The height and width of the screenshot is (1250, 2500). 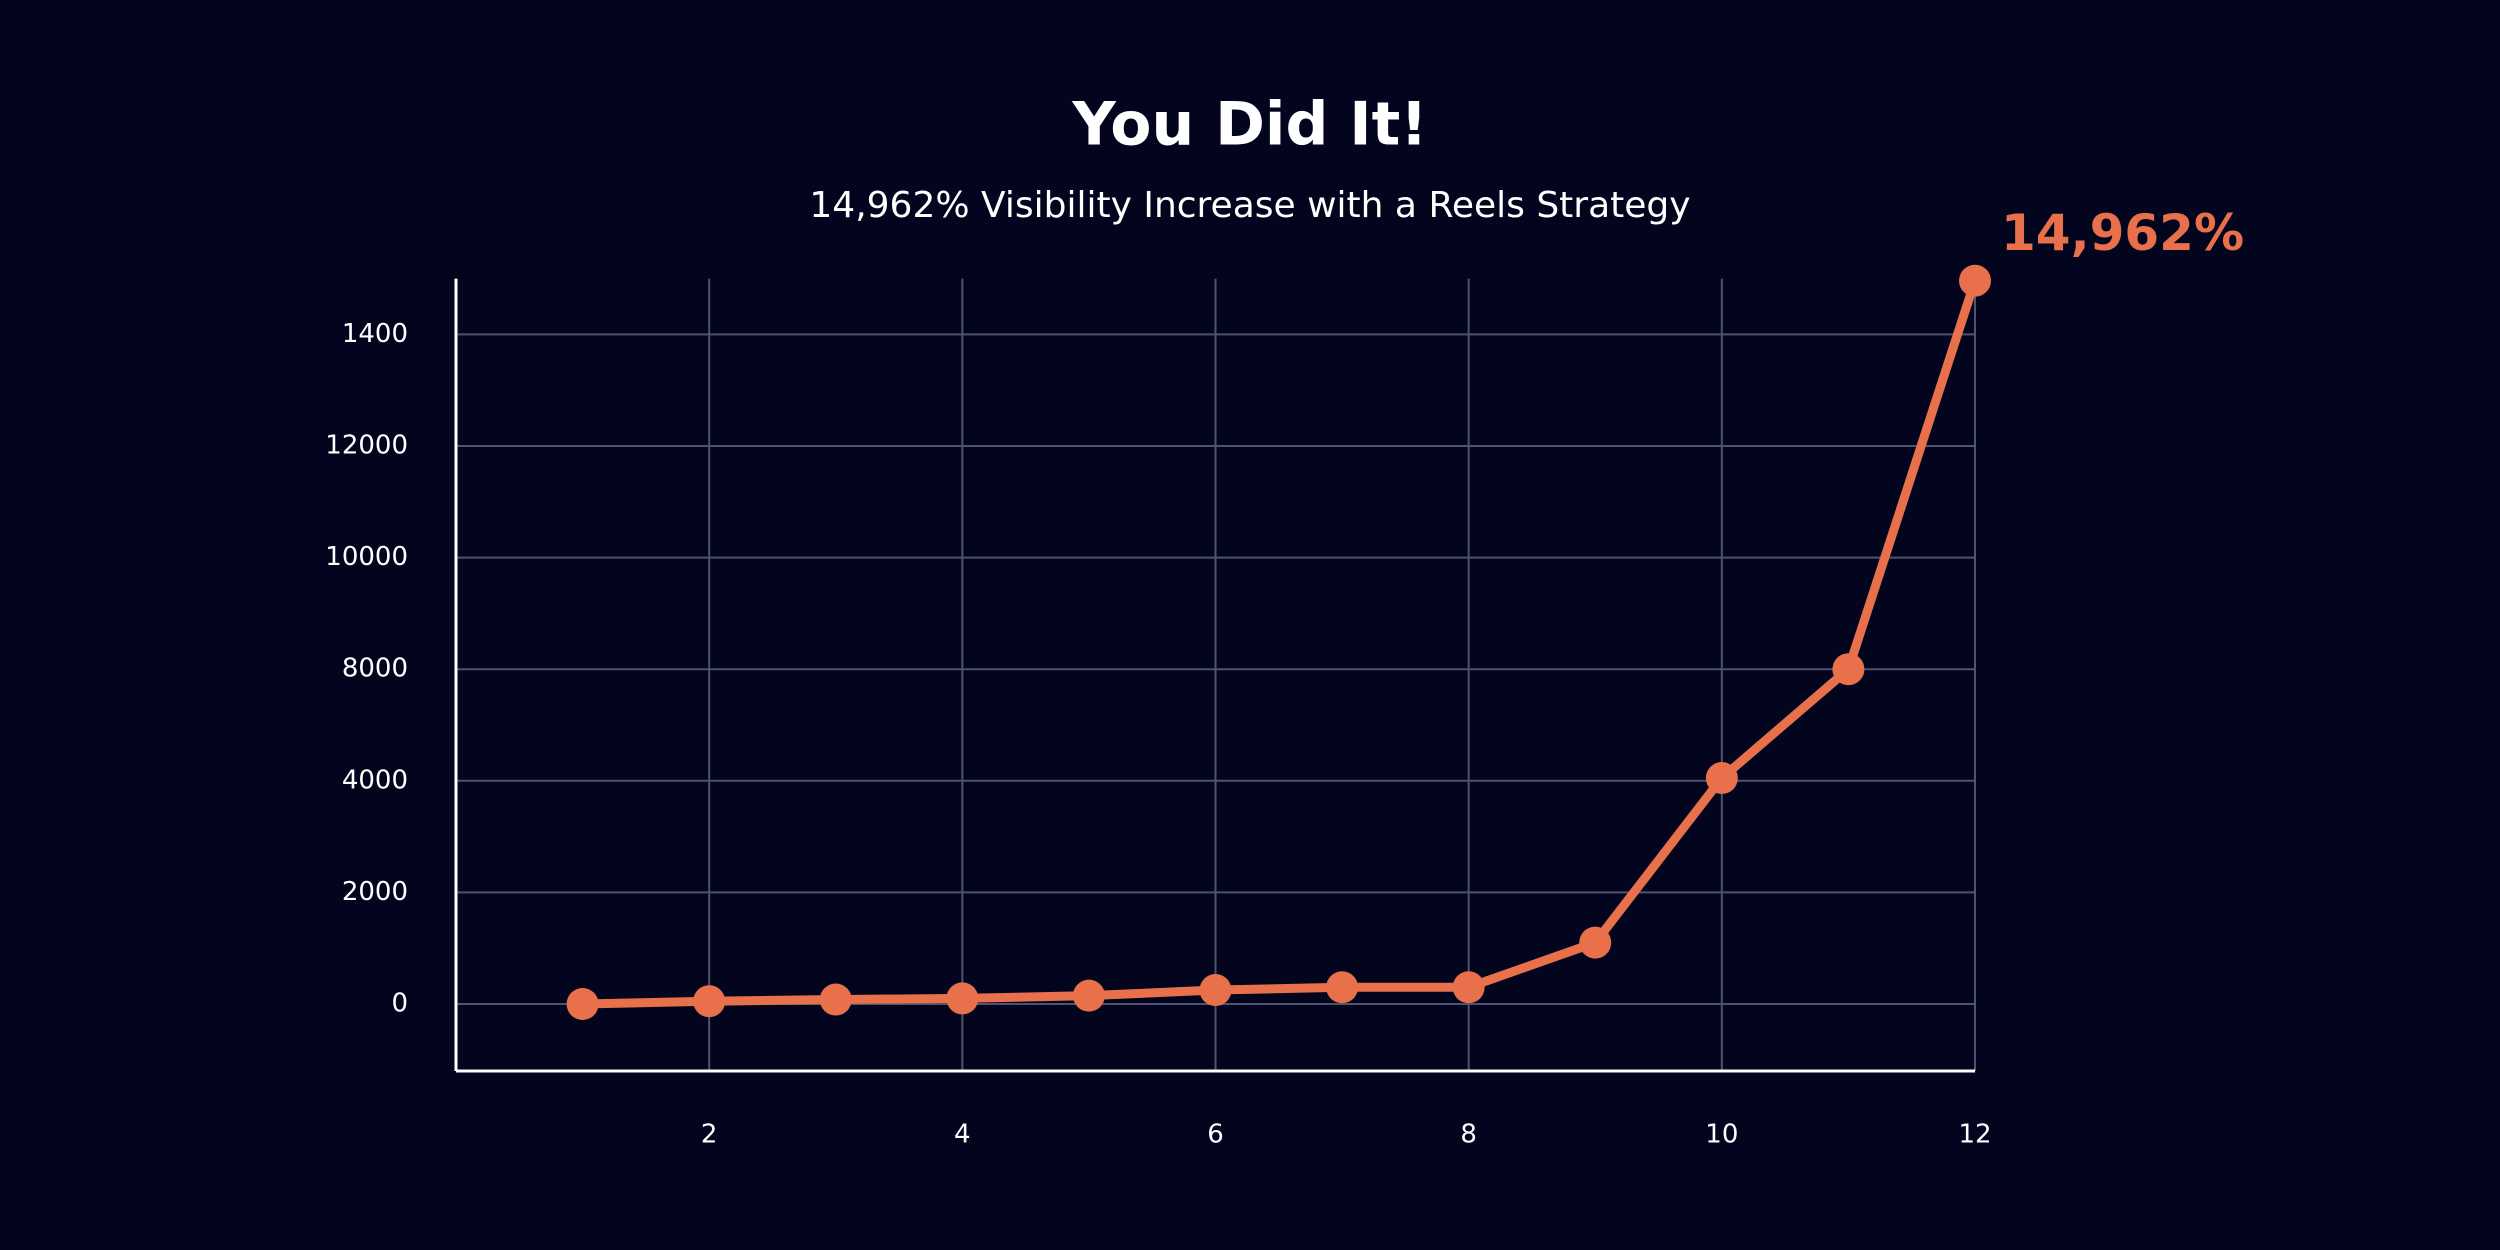 What do you see at coordinates (399, 1004) in the screenshot?
I see `y-tick-label: 0` at bounding box center [399, 1004].